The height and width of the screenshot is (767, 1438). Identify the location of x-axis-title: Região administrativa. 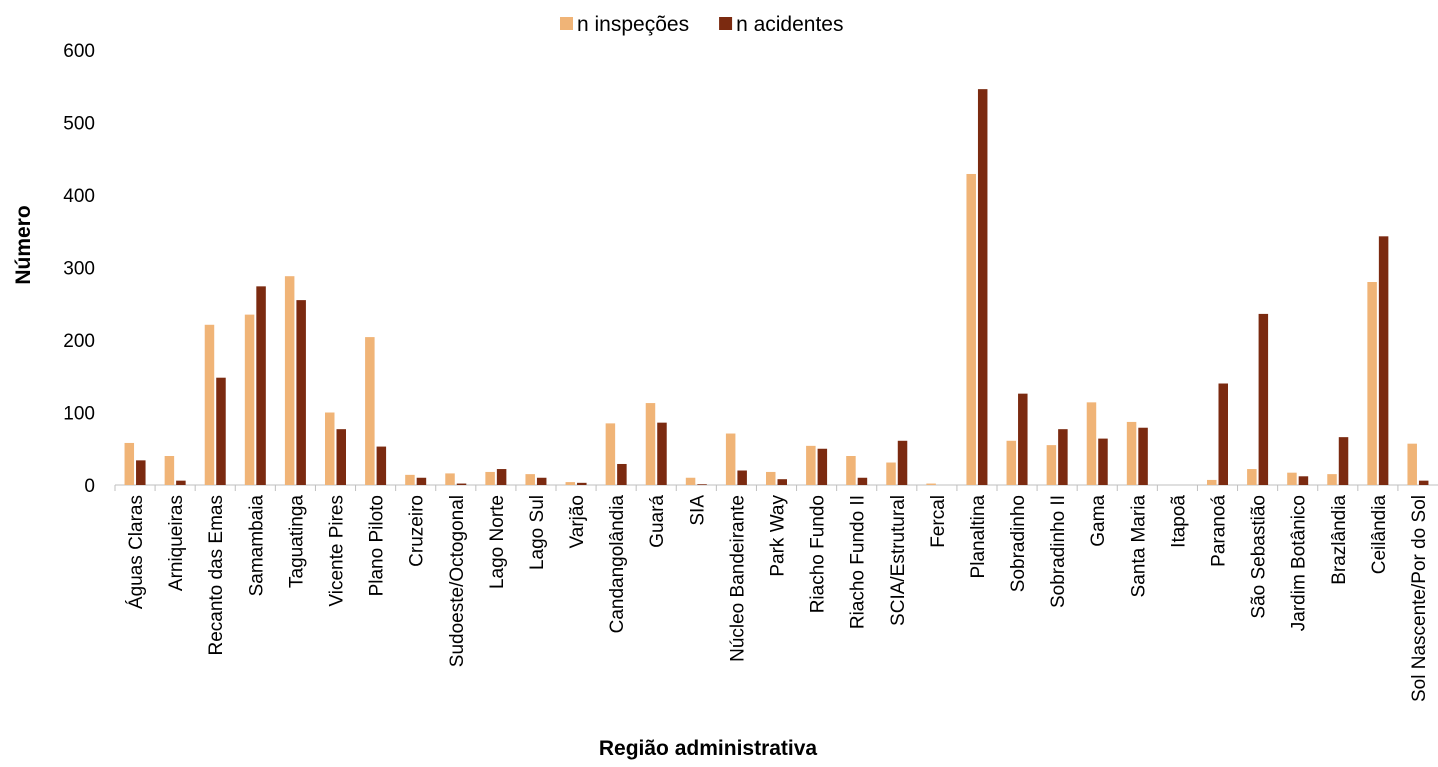
(708, 748).